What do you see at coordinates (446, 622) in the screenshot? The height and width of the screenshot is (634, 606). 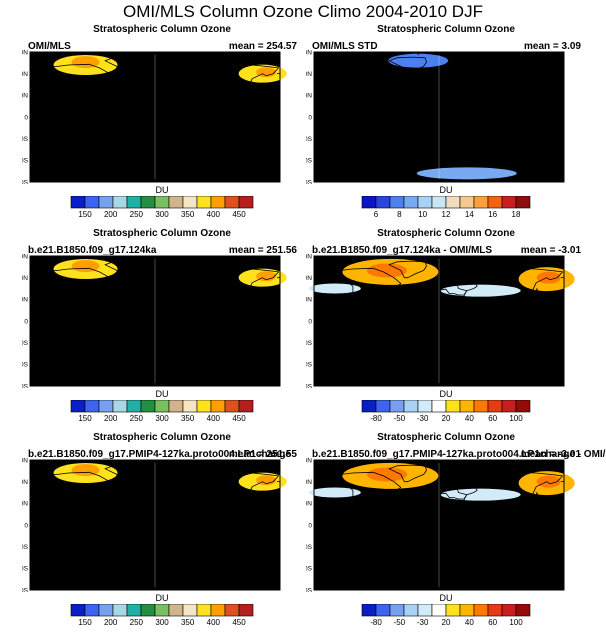 I see `colorbar-tick-label: 20` at bounding box center [446, 622].